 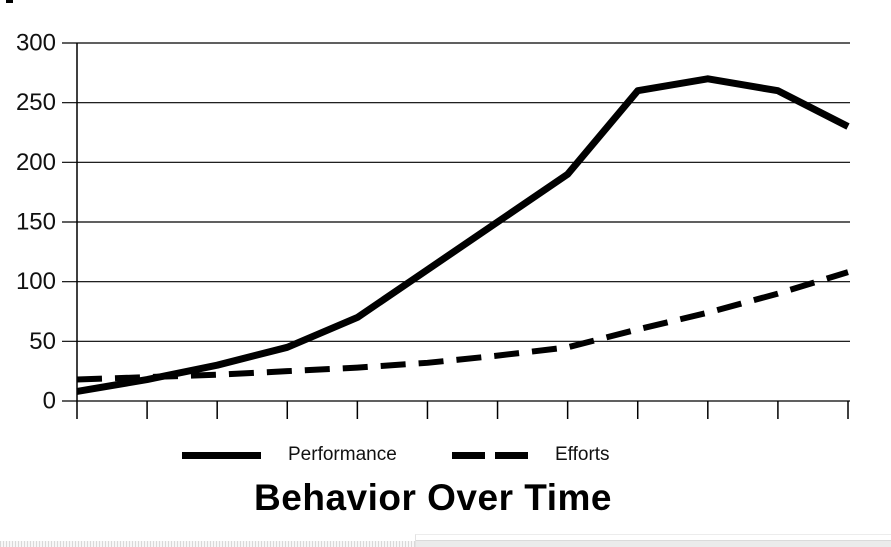 I want to click on bottom-right-panel, so click(x=653, y=540).